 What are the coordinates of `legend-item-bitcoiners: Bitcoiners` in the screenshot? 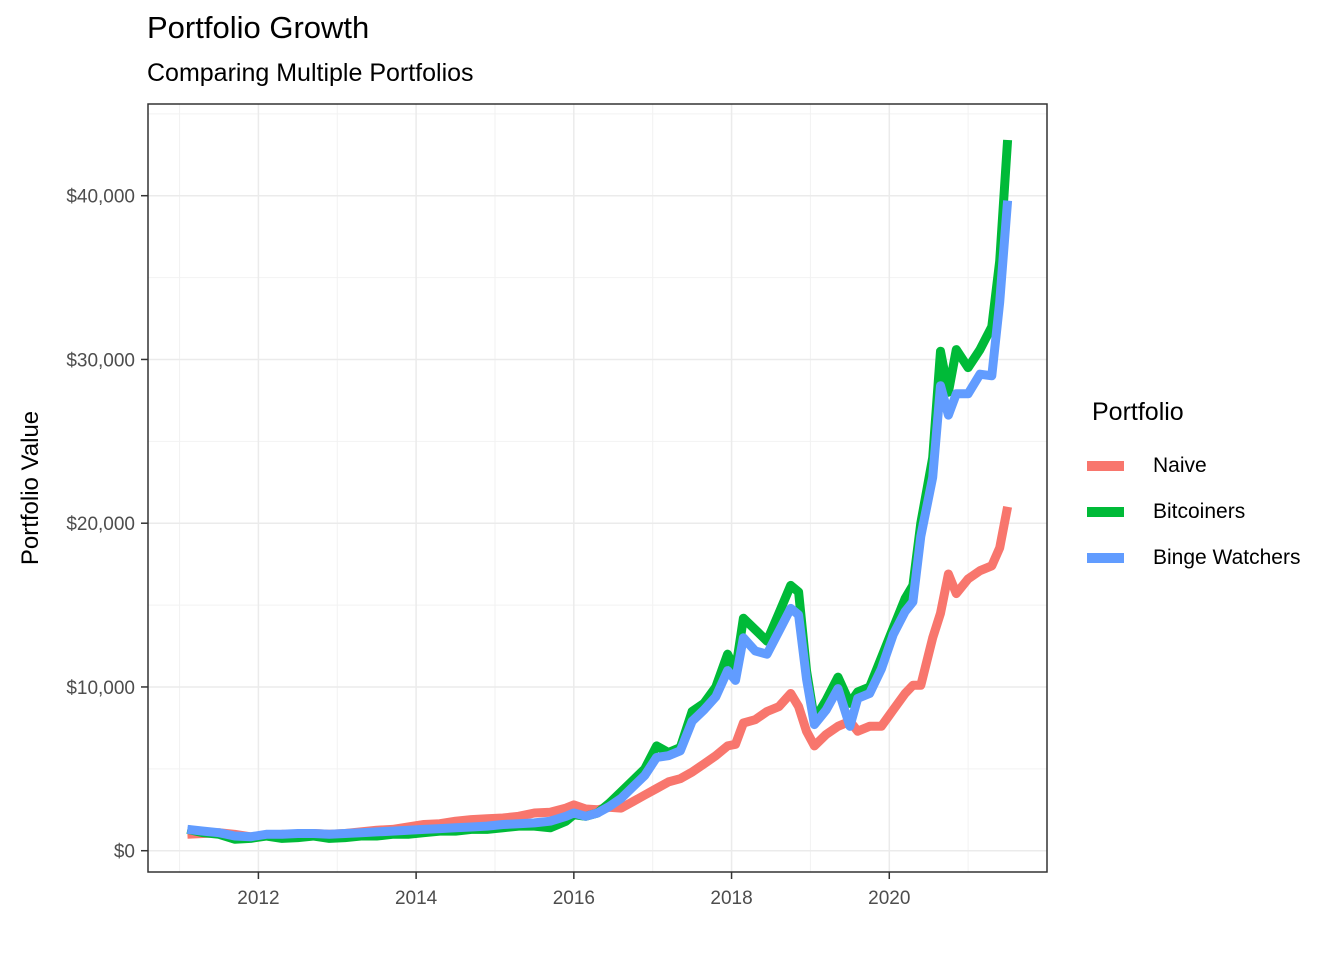 It's located at (1166, 512).